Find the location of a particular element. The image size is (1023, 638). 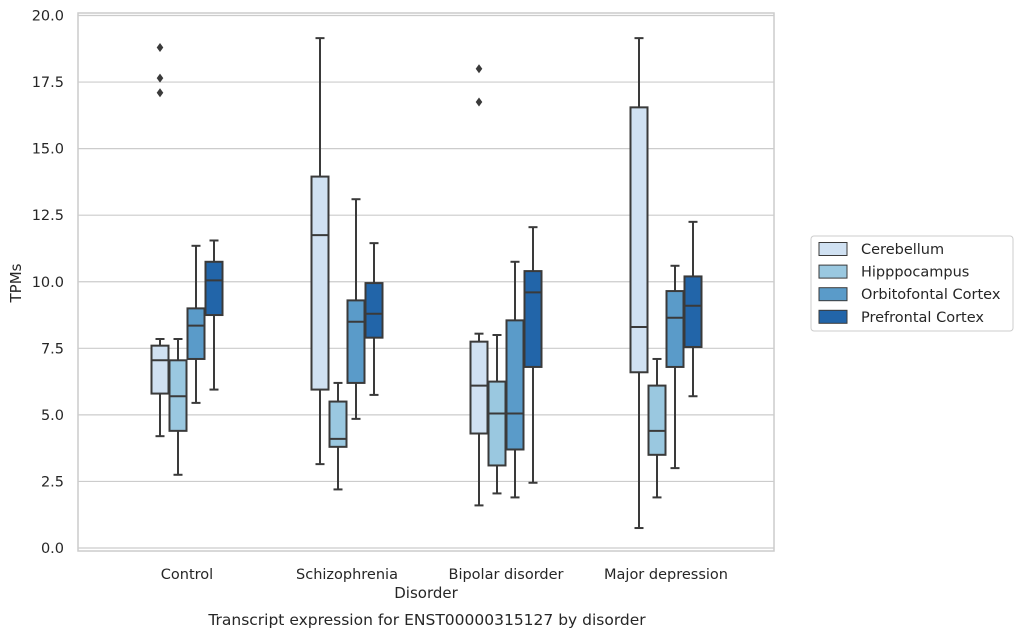

x-tick-label: Schizophrenia is located at coordinates (347, 575).